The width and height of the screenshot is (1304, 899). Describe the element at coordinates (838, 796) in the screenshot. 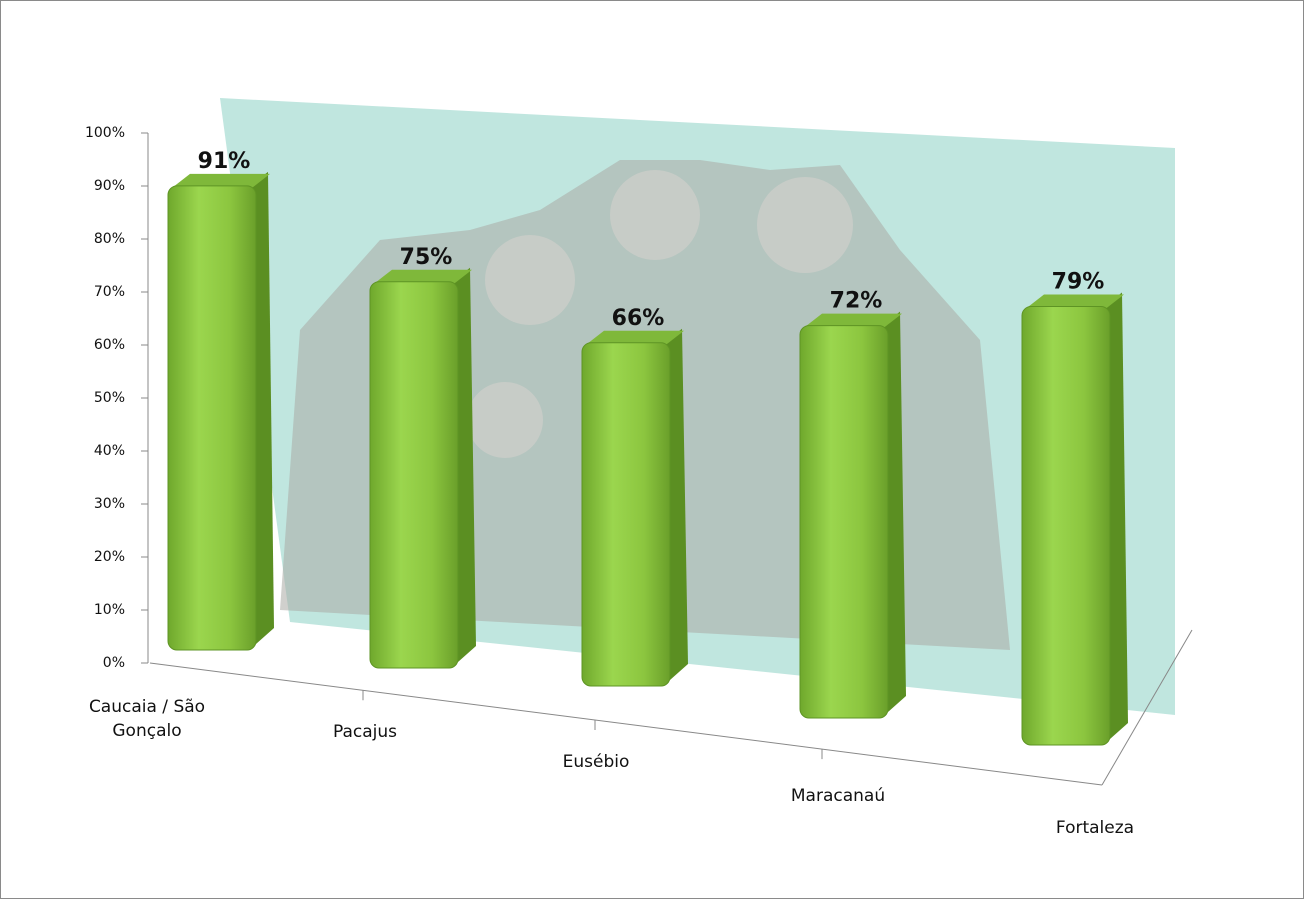

I see `x-tick-label: Maracanaú` at that location.